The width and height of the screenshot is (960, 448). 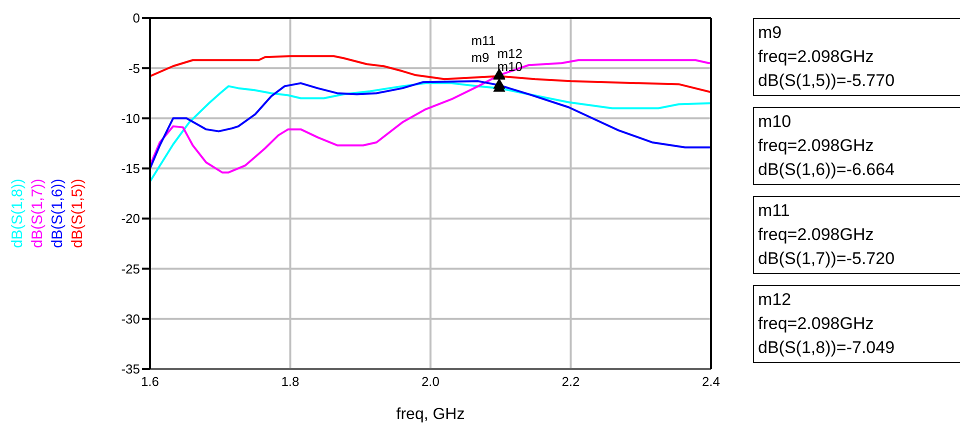 I want to click on x-tick-label: 1.6, so click(x=150, y=382).